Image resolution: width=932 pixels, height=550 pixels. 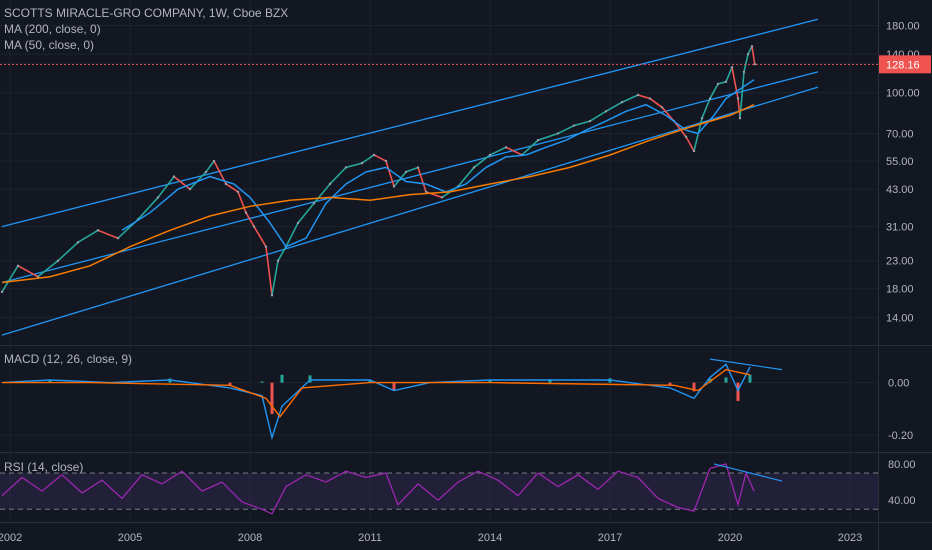 What do you see at coordinates (465, 64) in the screenshot?
I see `last-price-marker: 128.16` at bounding box center [465, 64].